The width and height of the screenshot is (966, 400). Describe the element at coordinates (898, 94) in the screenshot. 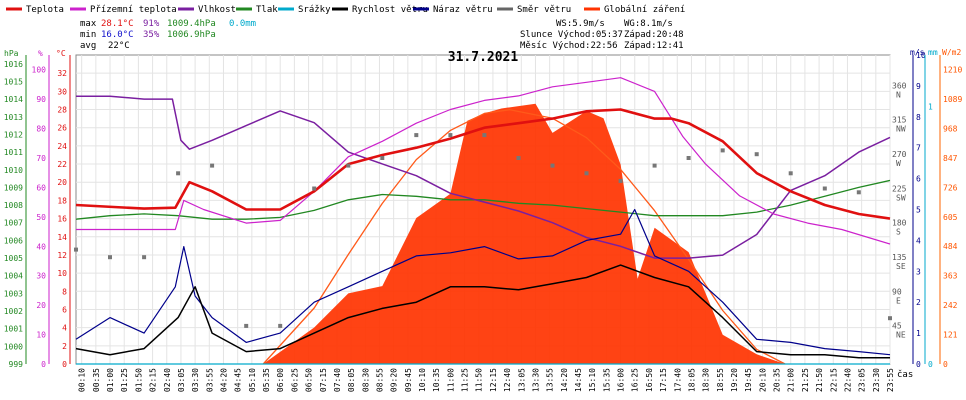

I see `direction-compass-label: N` at that location.